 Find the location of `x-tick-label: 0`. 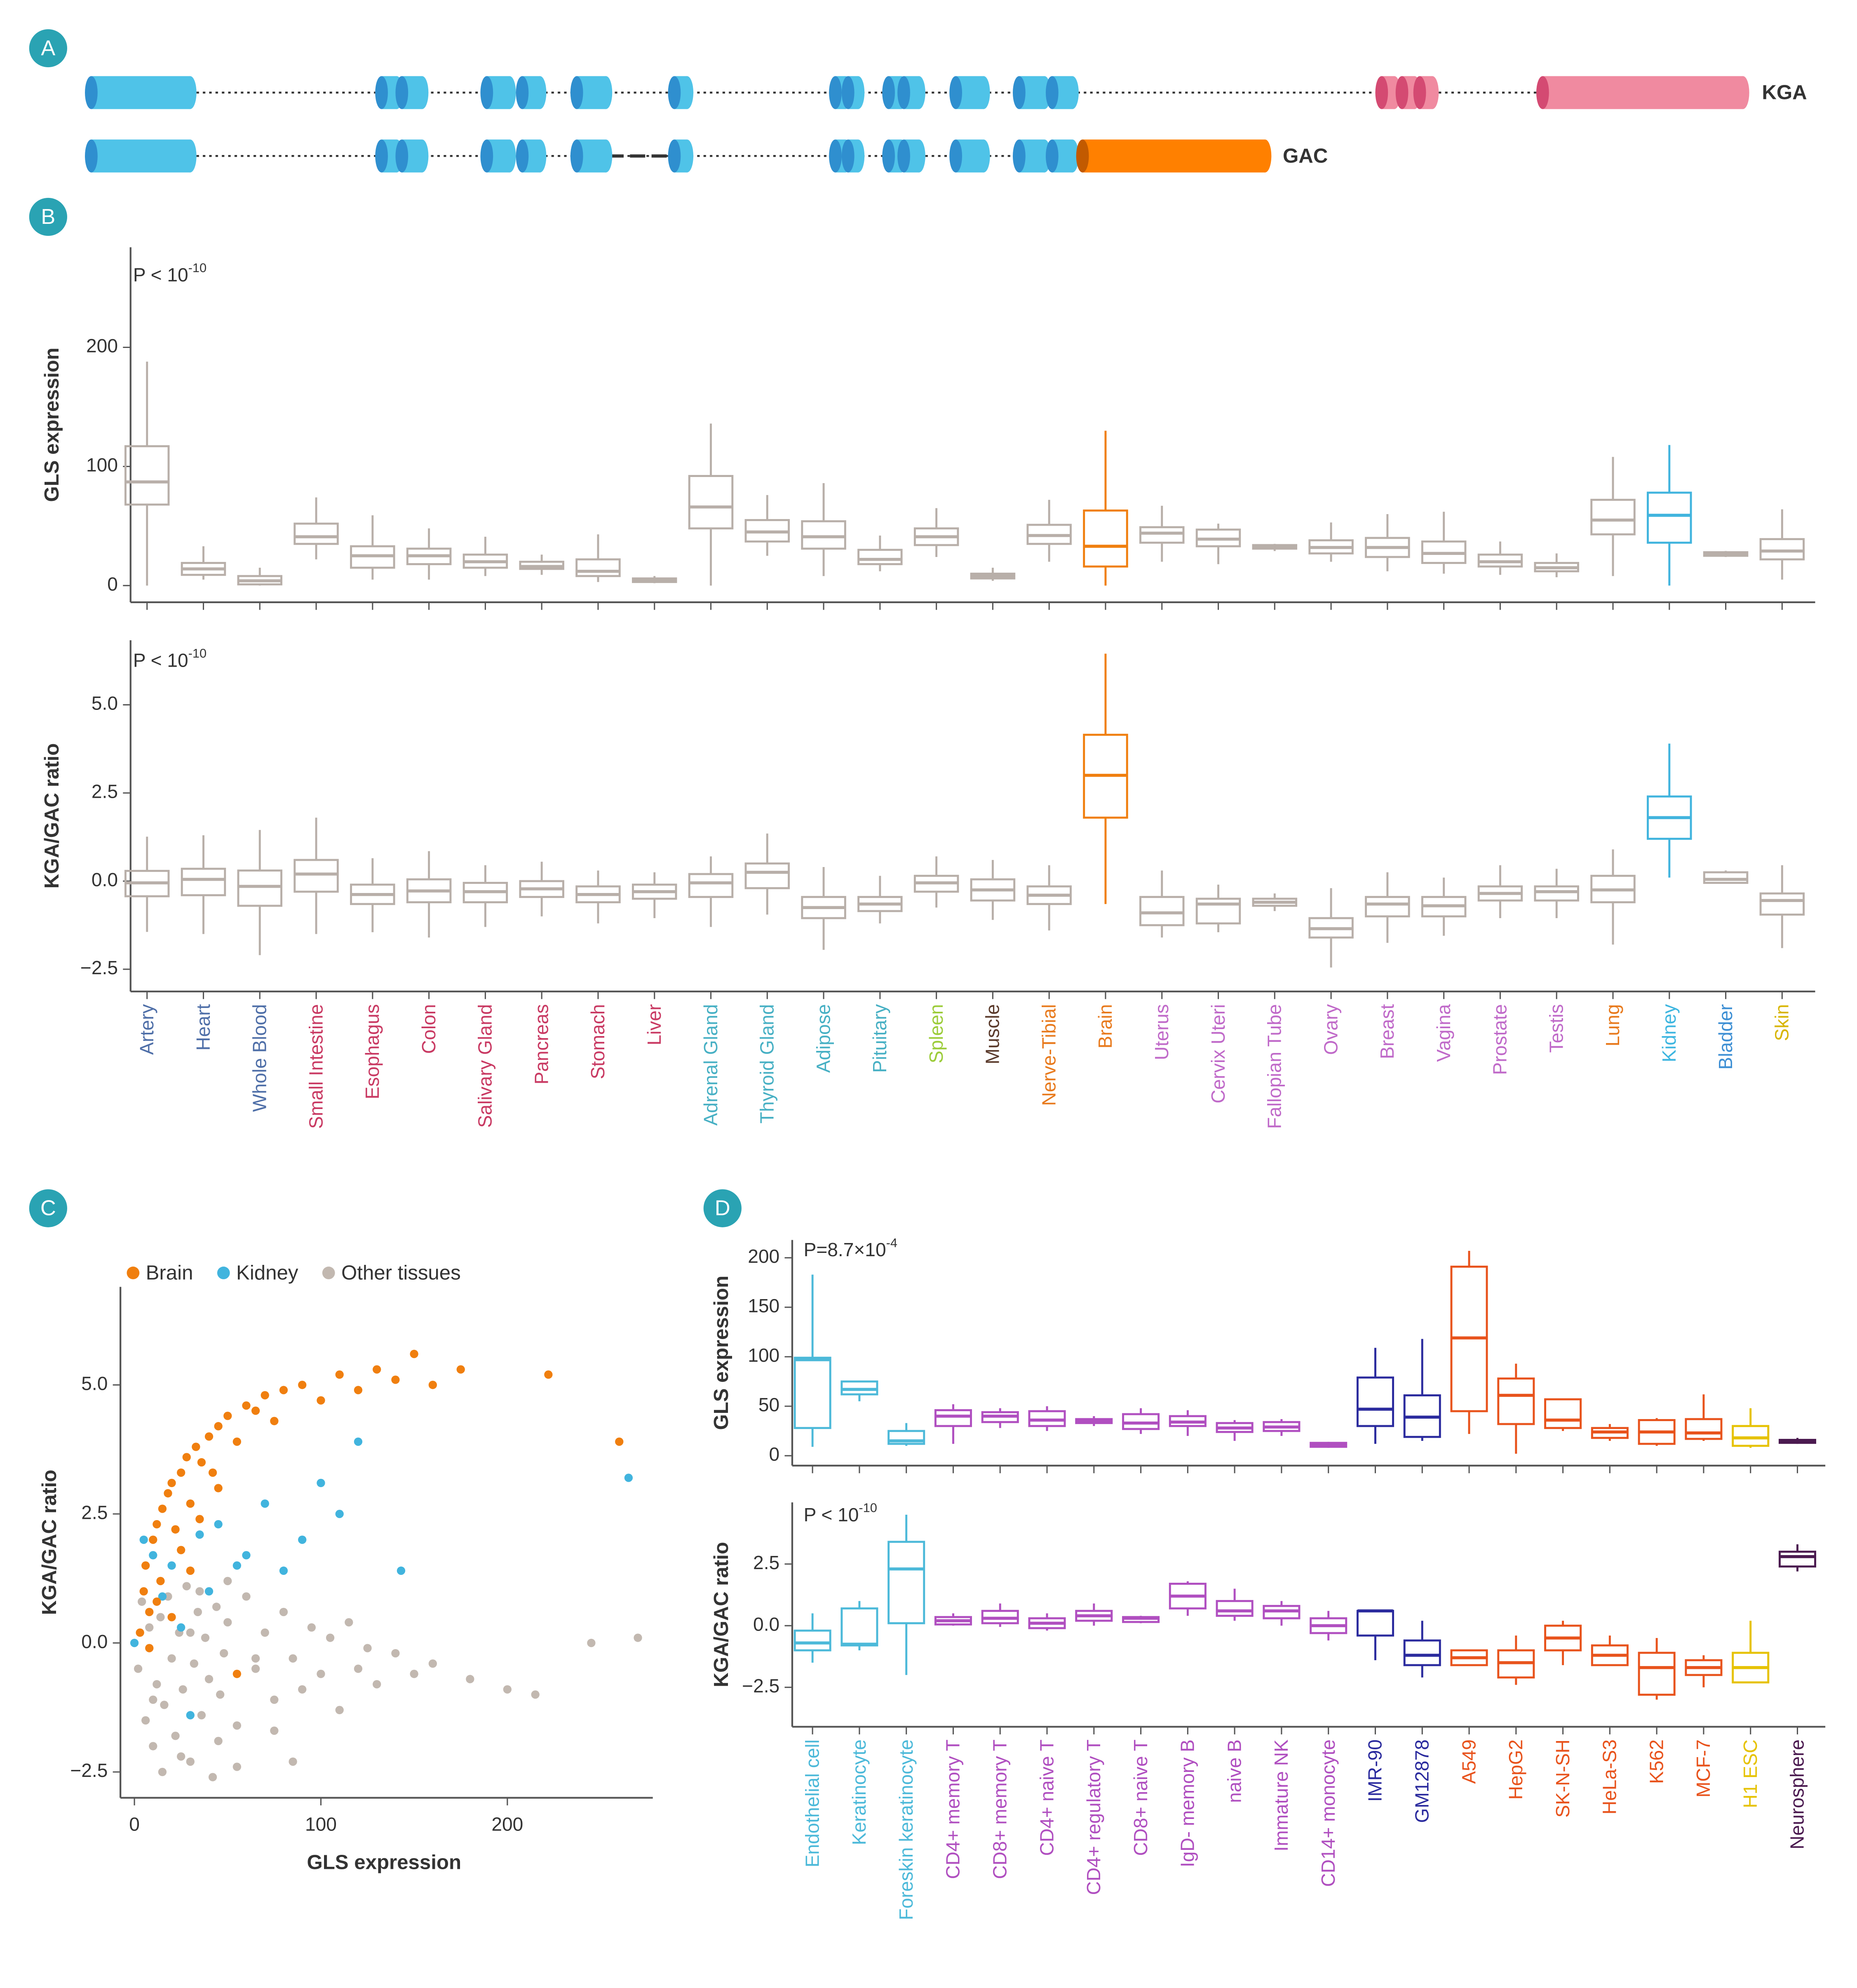

x-tick-label: 0 is located at coordinates (134, 1824).